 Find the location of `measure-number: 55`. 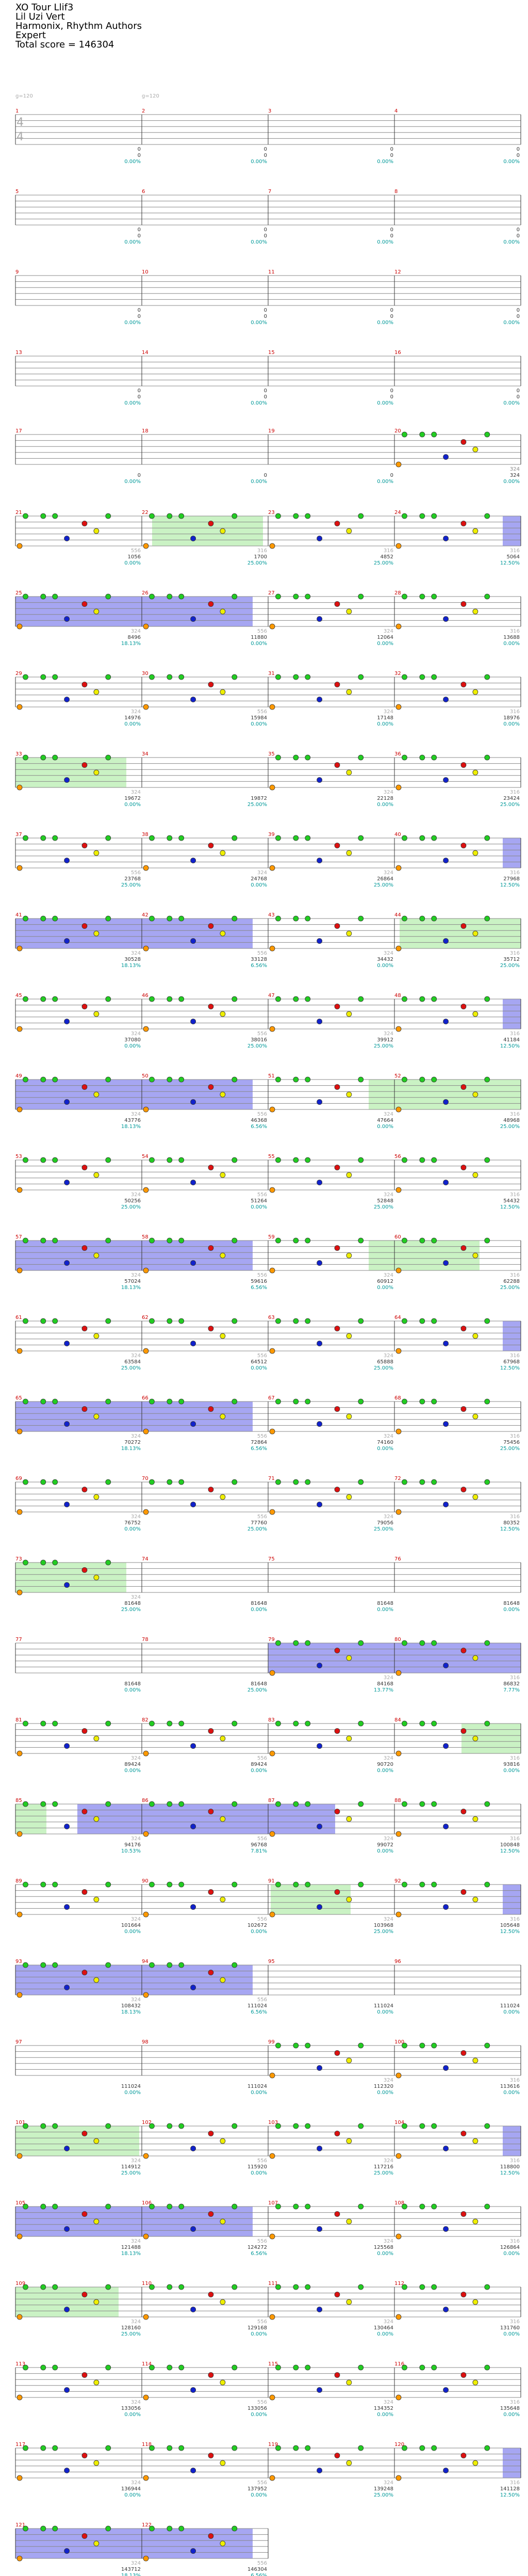

measure-number: 55 is located at coordinates (271, 1157).